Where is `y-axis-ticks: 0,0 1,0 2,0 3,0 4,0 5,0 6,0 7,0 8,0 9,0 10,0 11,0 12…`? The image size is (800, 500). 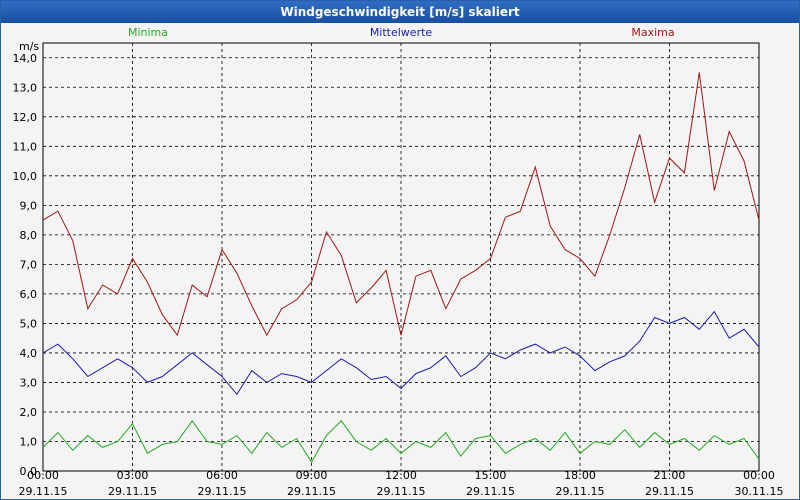
y-axis-ticks: 0,0 1,0 2,0 3,0 4,0 5,0 6,0 7,0 8,0 9,0 10,0 11,0 12… is located at coordinates (25, 265).